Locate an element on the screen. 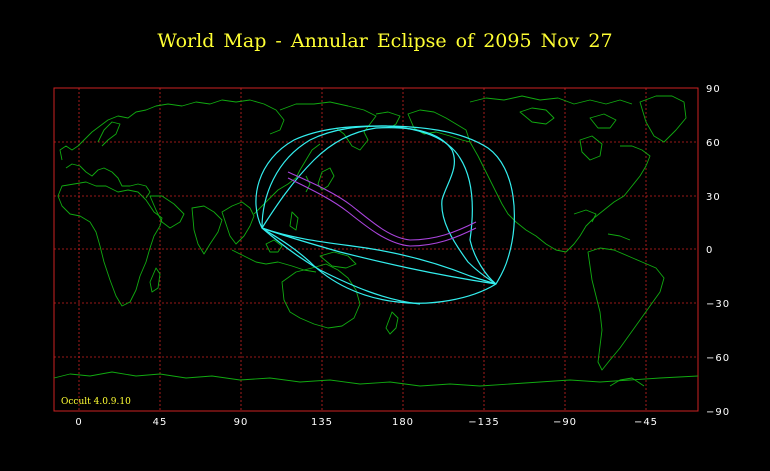 This screenshot has height=471, width=770. longitude-labels: 0 45 90 135 180 −135 −90 −45 is located at coordinates (366, 422).